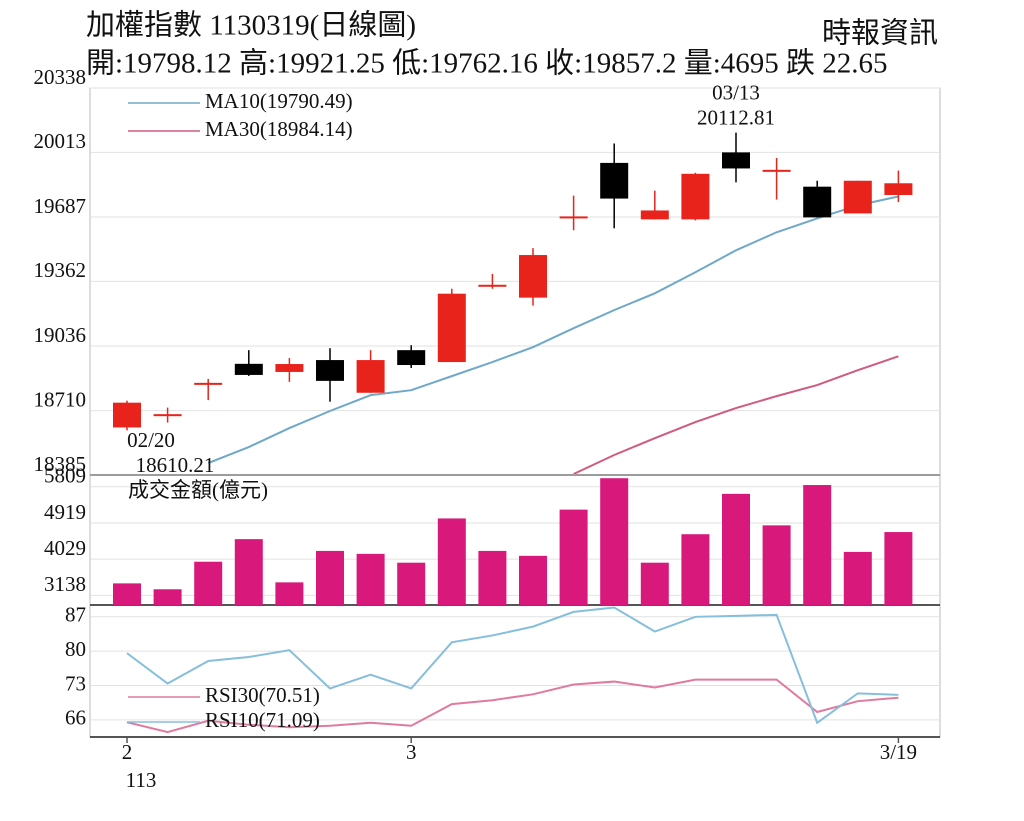 This screenshot has height=821, width=1024. I want to click on annotation-value: 20112.81, so click(736, 117).